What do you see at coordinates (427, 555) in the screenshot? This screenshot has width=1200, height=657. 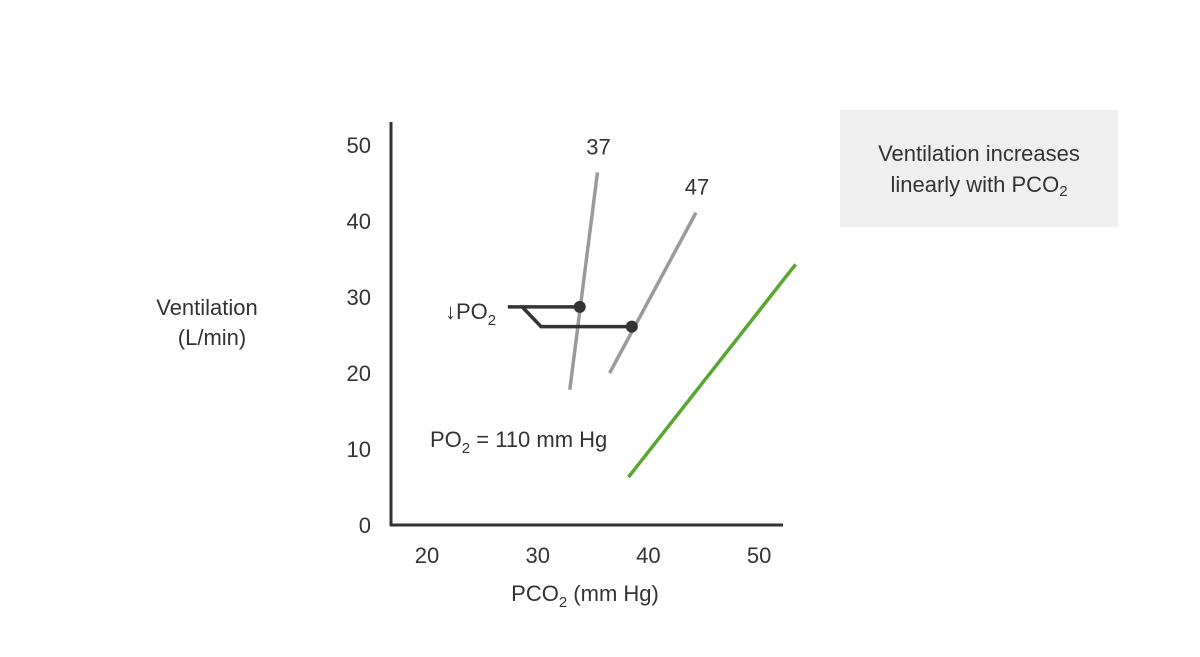 I see `x-tick-label: 20` at bounding box center [427, 555].